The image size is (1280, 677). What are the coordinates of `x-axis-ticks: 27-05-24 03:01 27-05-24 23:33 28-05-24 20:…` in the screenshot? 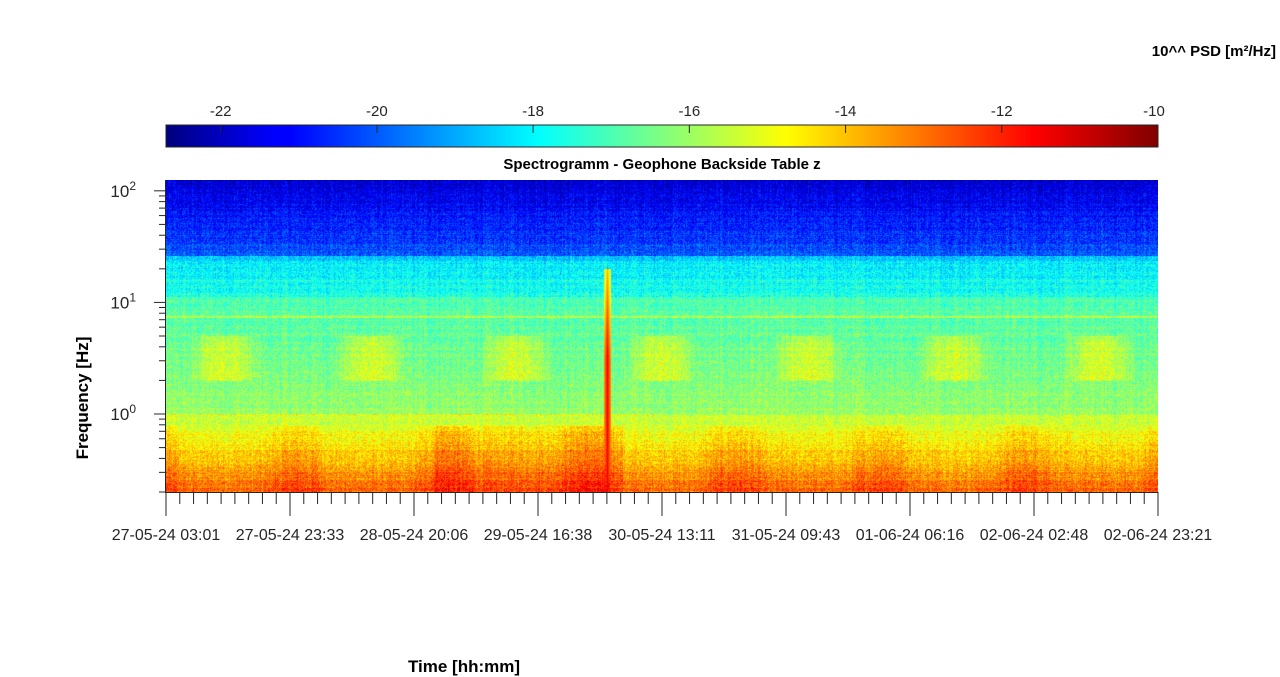 It's located at (662, 518).